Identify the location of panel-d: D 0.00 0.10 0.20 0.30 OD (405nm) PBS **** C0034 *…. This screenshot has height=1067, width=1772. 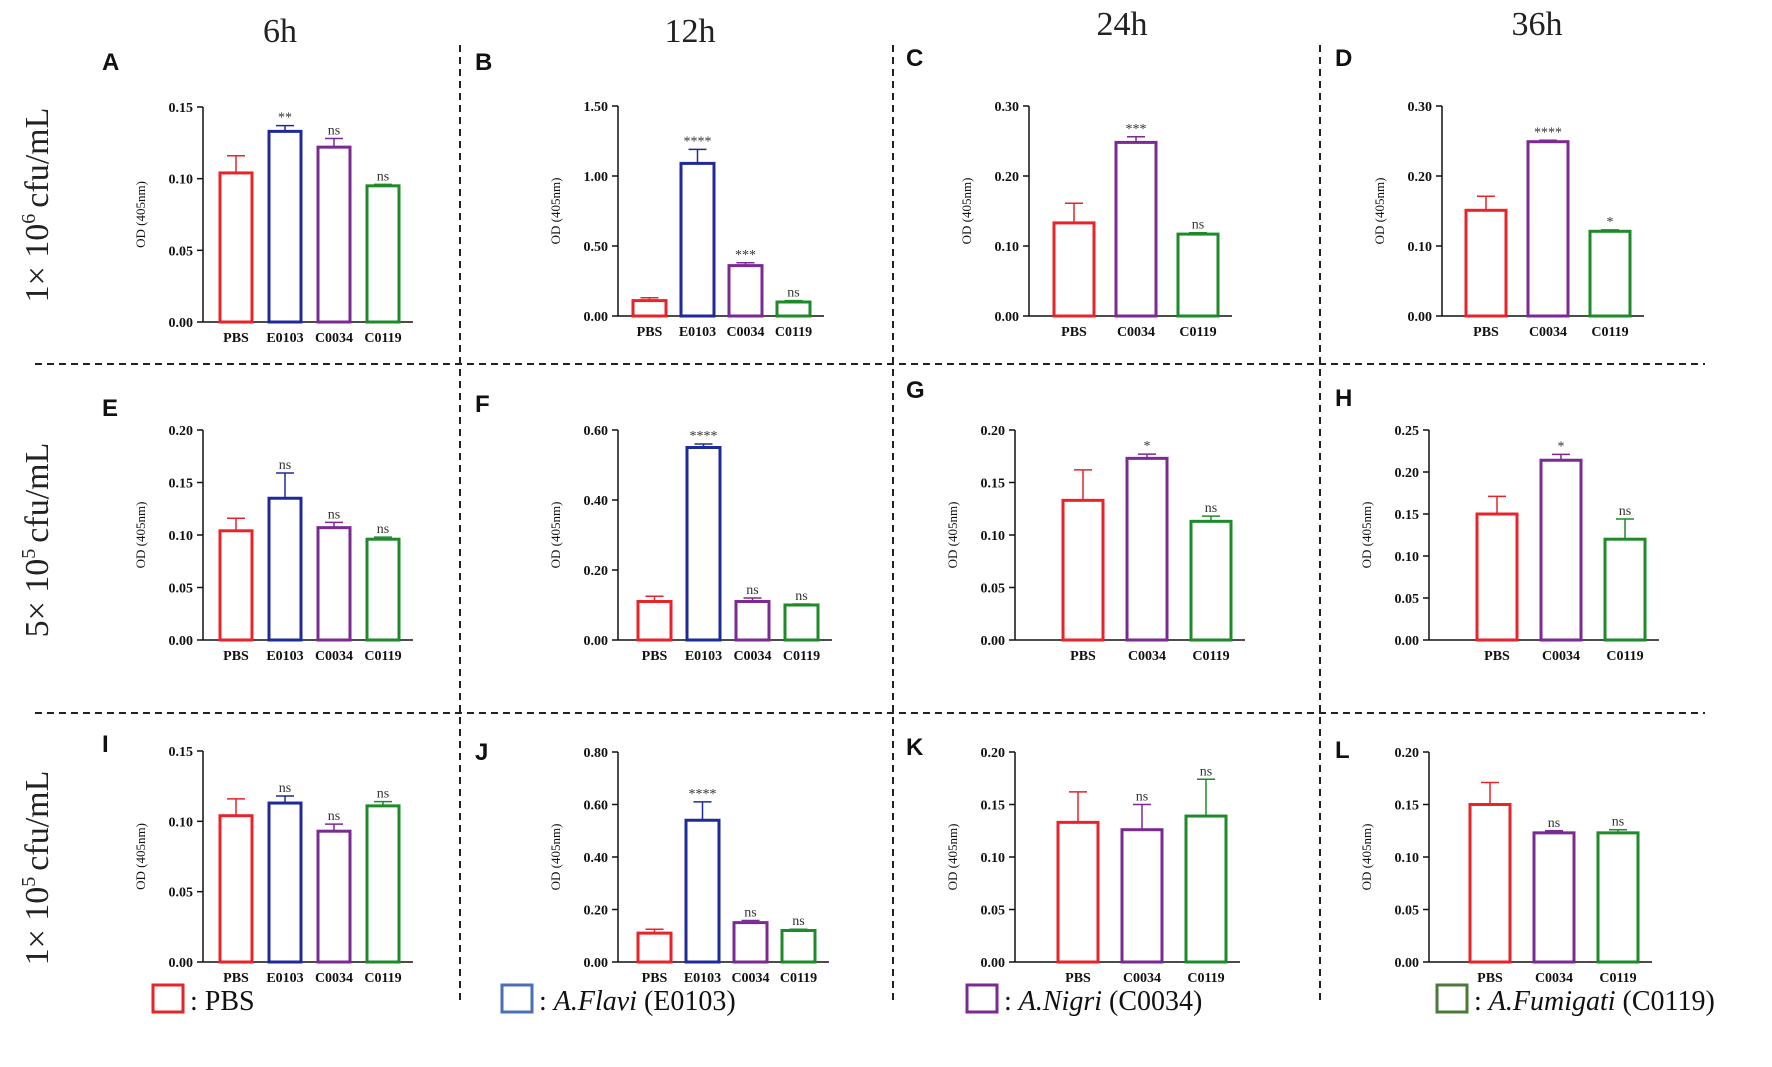
(1489, 192).